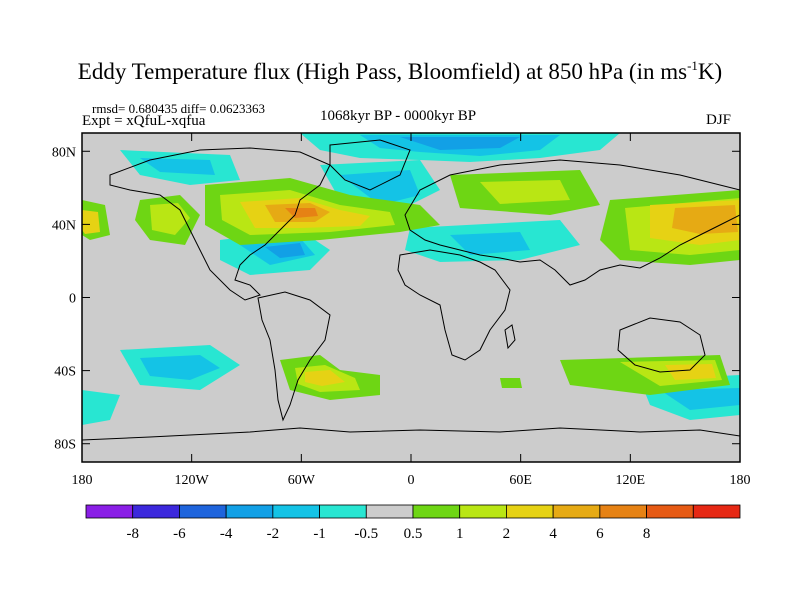 This screenshot has width=800, height=600. What do you see at coordinates (64, 225) in the screenshot?
I see `lat-tick-label: 40N` at bounding box center [64, 225].